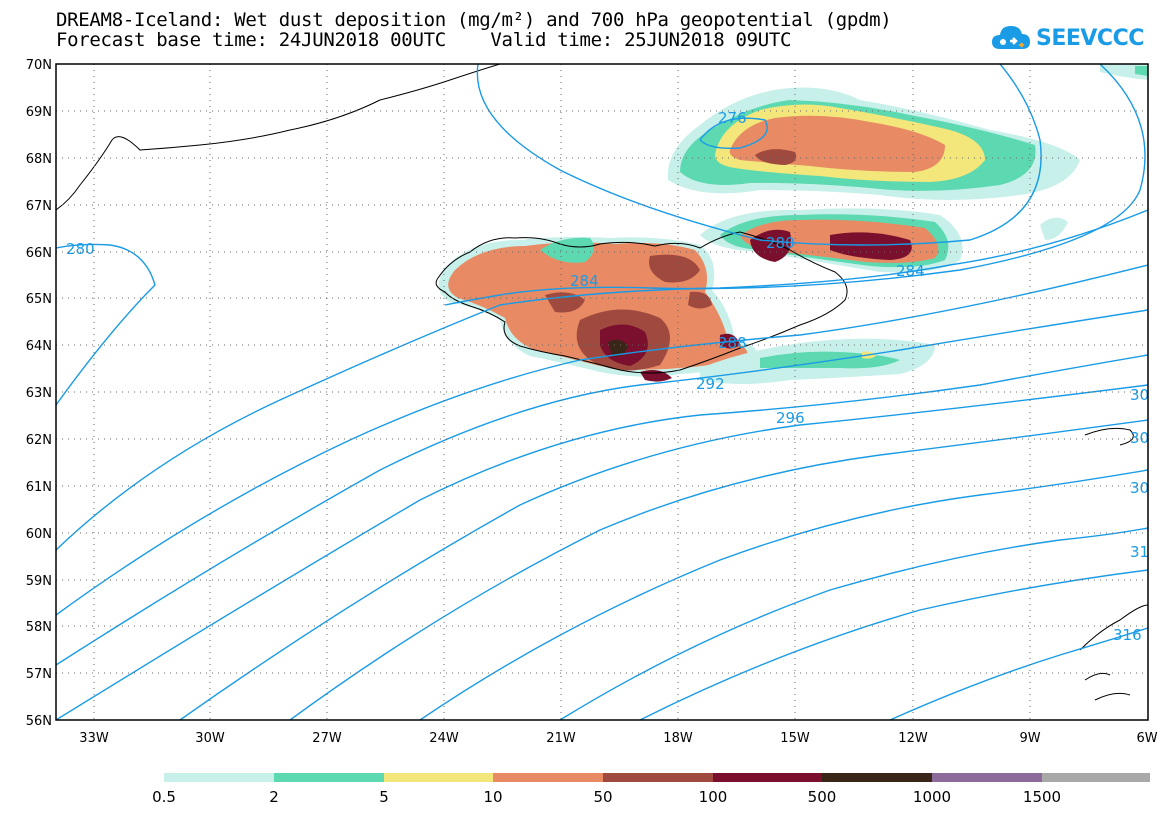 The width and height of the screenshot is (1175, 815). I want to click on contour-label: 296, so click(790, 418).